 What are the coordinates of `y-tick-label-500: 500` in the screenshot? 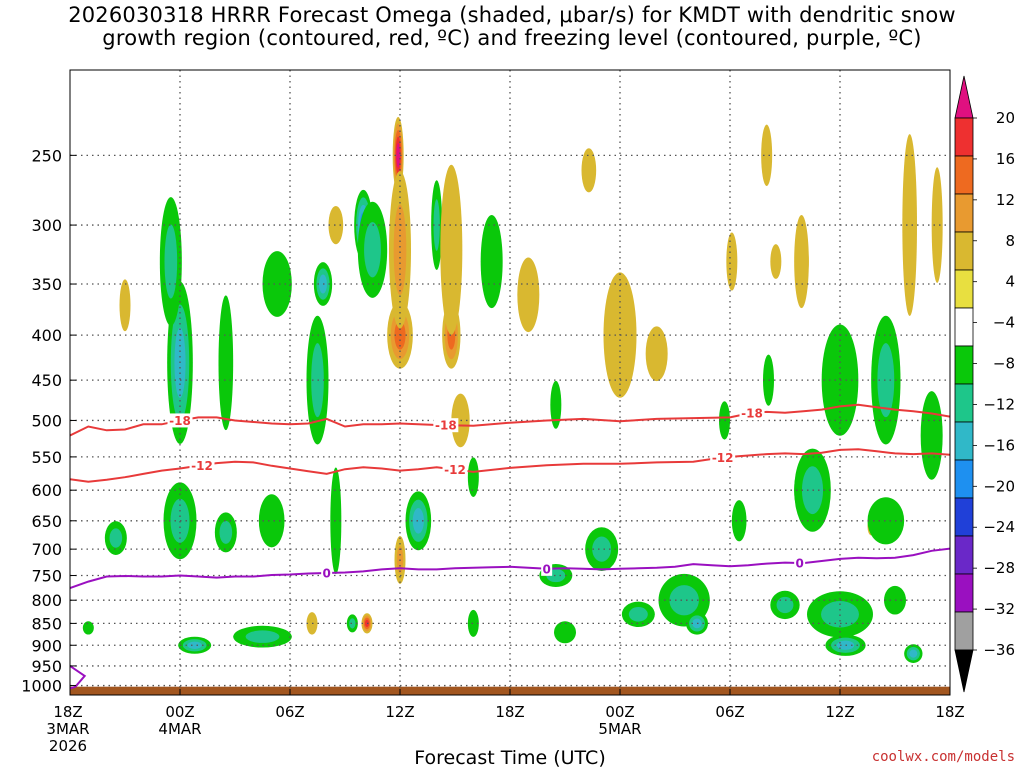 It's located at (46, 420).